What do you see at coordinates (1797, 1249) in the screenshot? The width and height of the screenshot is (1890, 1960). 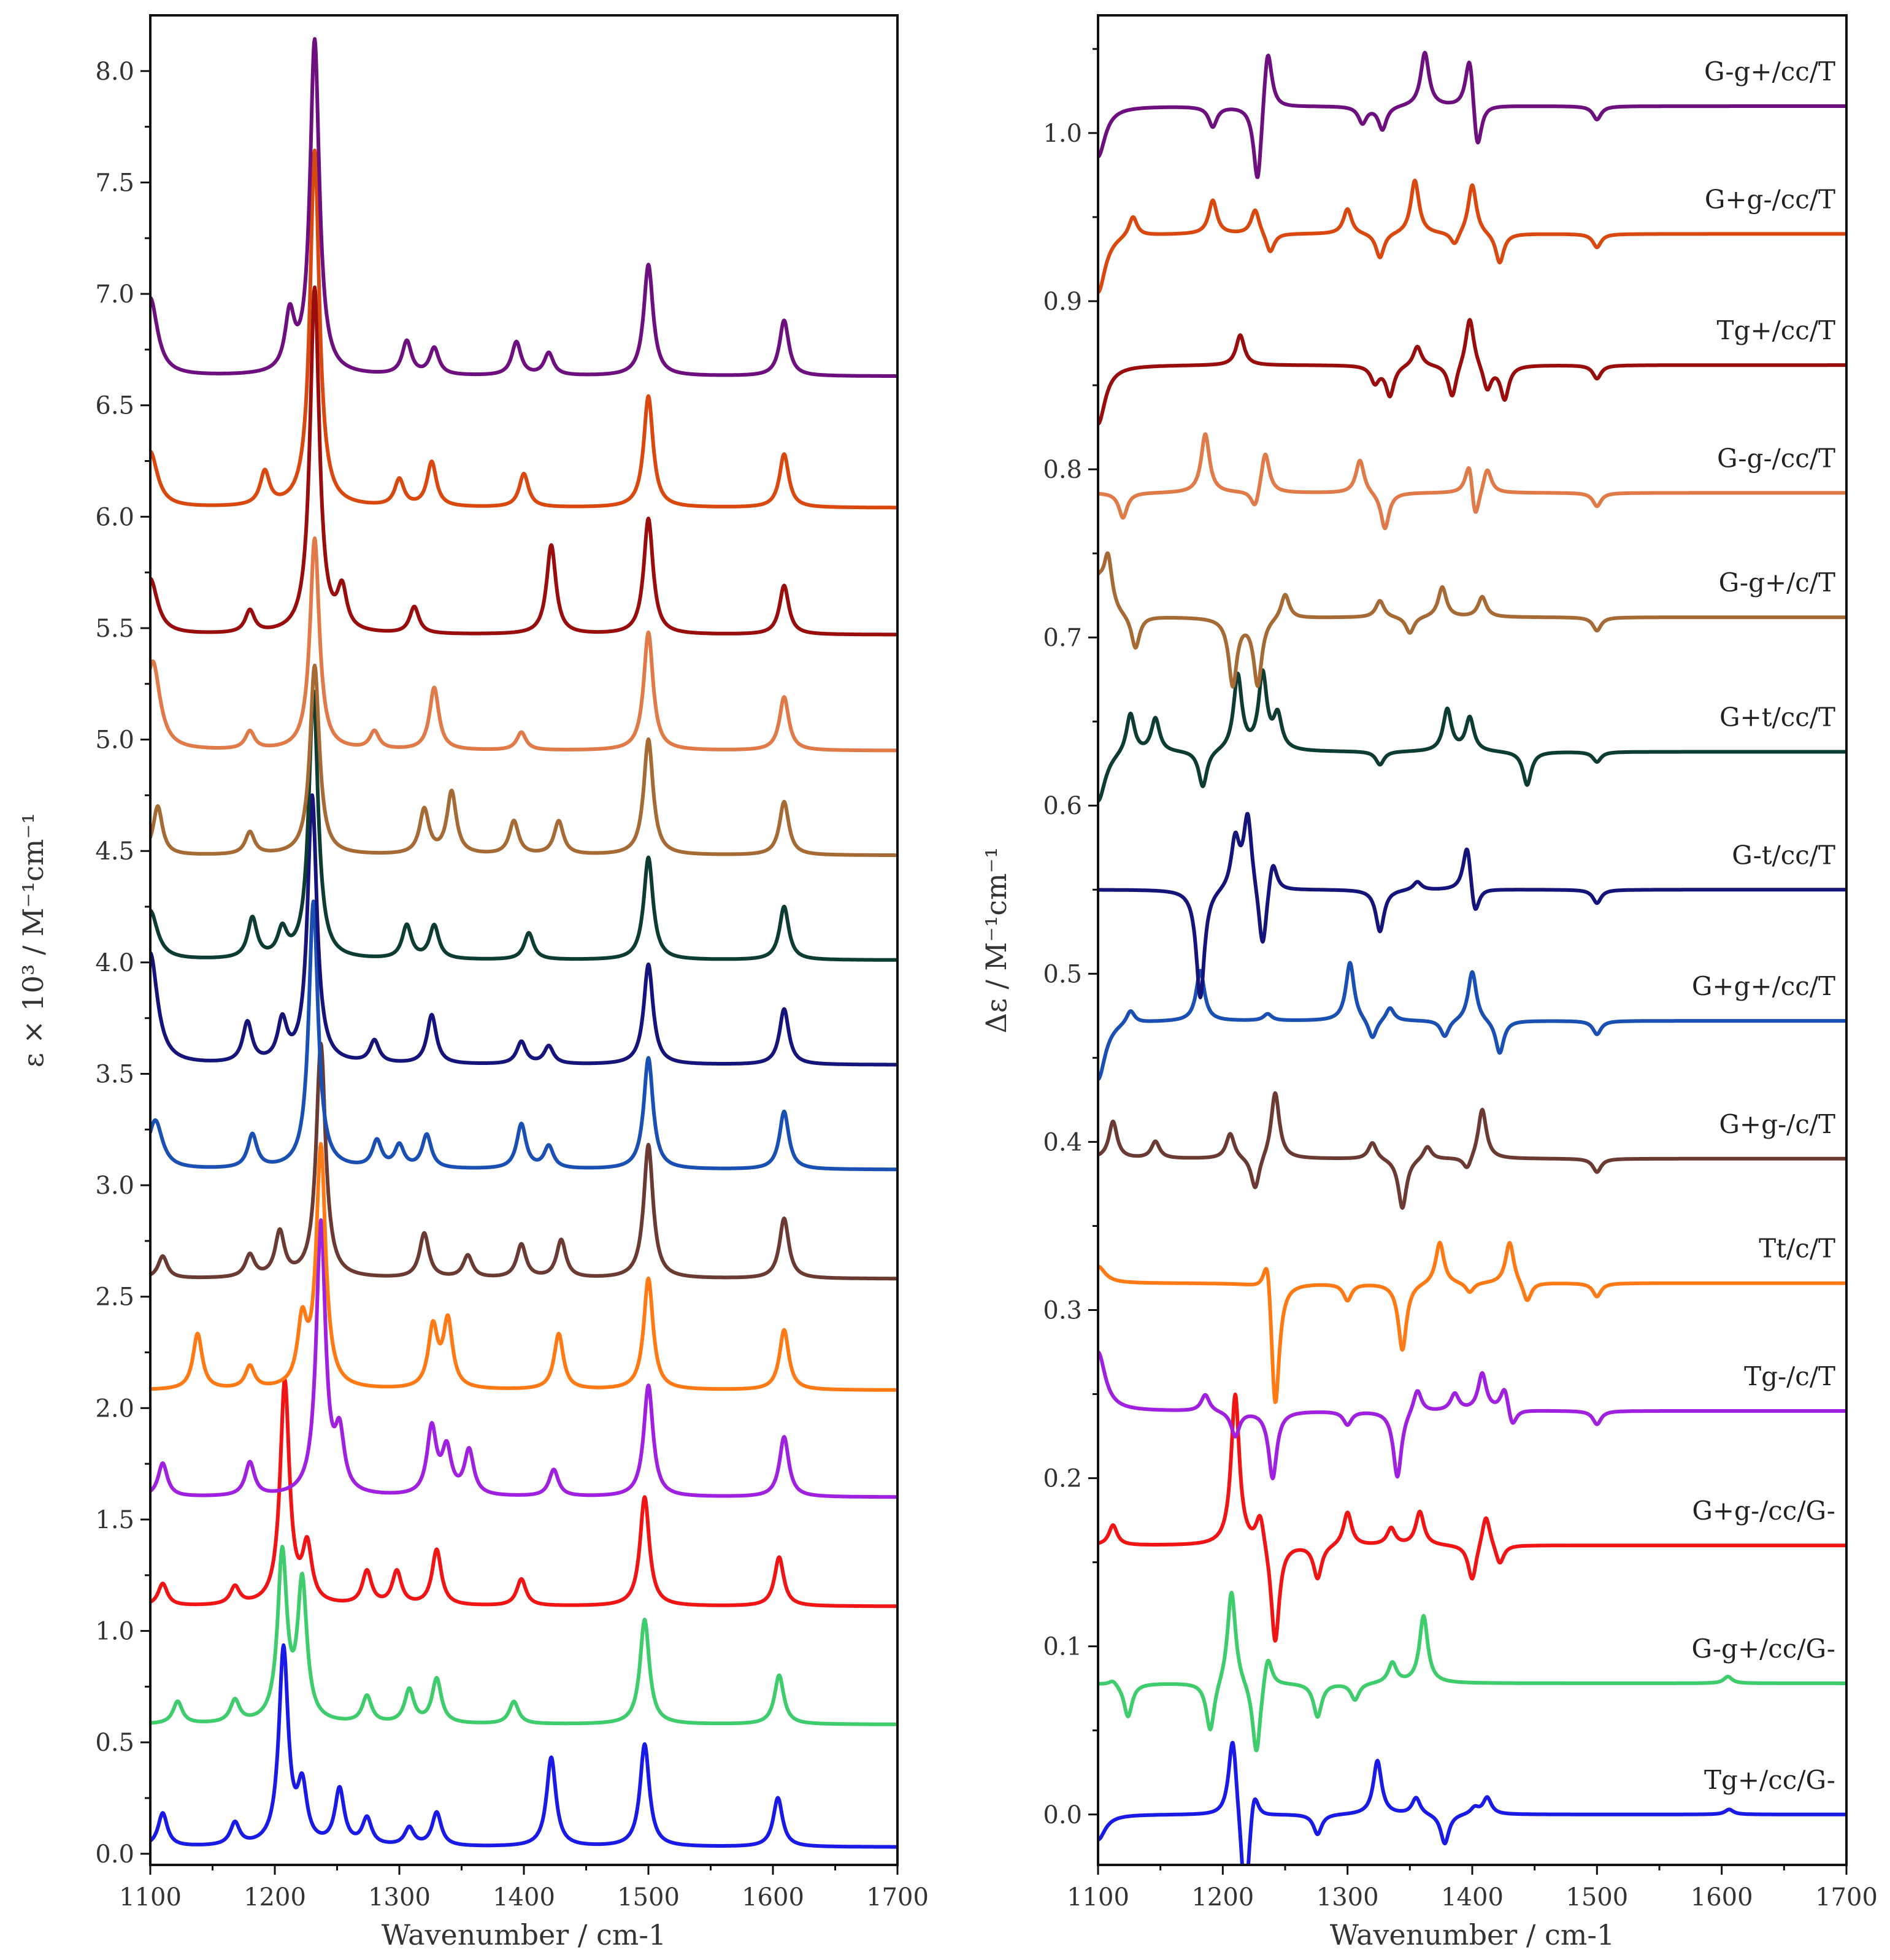 I see `series-label: Tt/c/T` at bounding box center [1797, 1249].